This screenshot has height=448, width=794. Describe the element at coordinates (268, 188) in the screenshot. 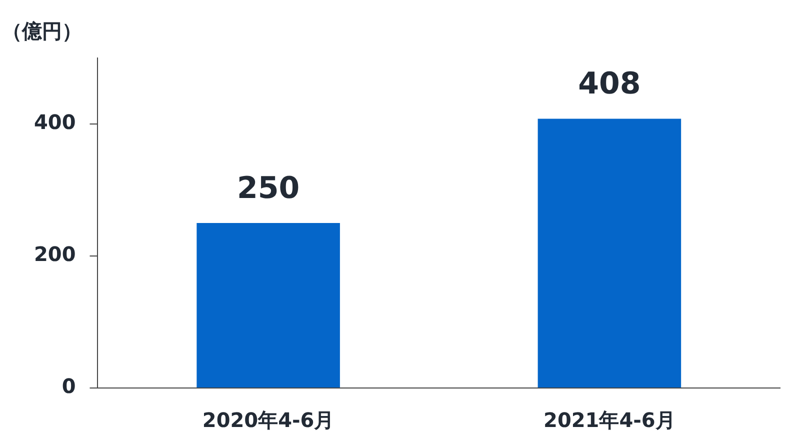

I see `data-label: 250` at that location.